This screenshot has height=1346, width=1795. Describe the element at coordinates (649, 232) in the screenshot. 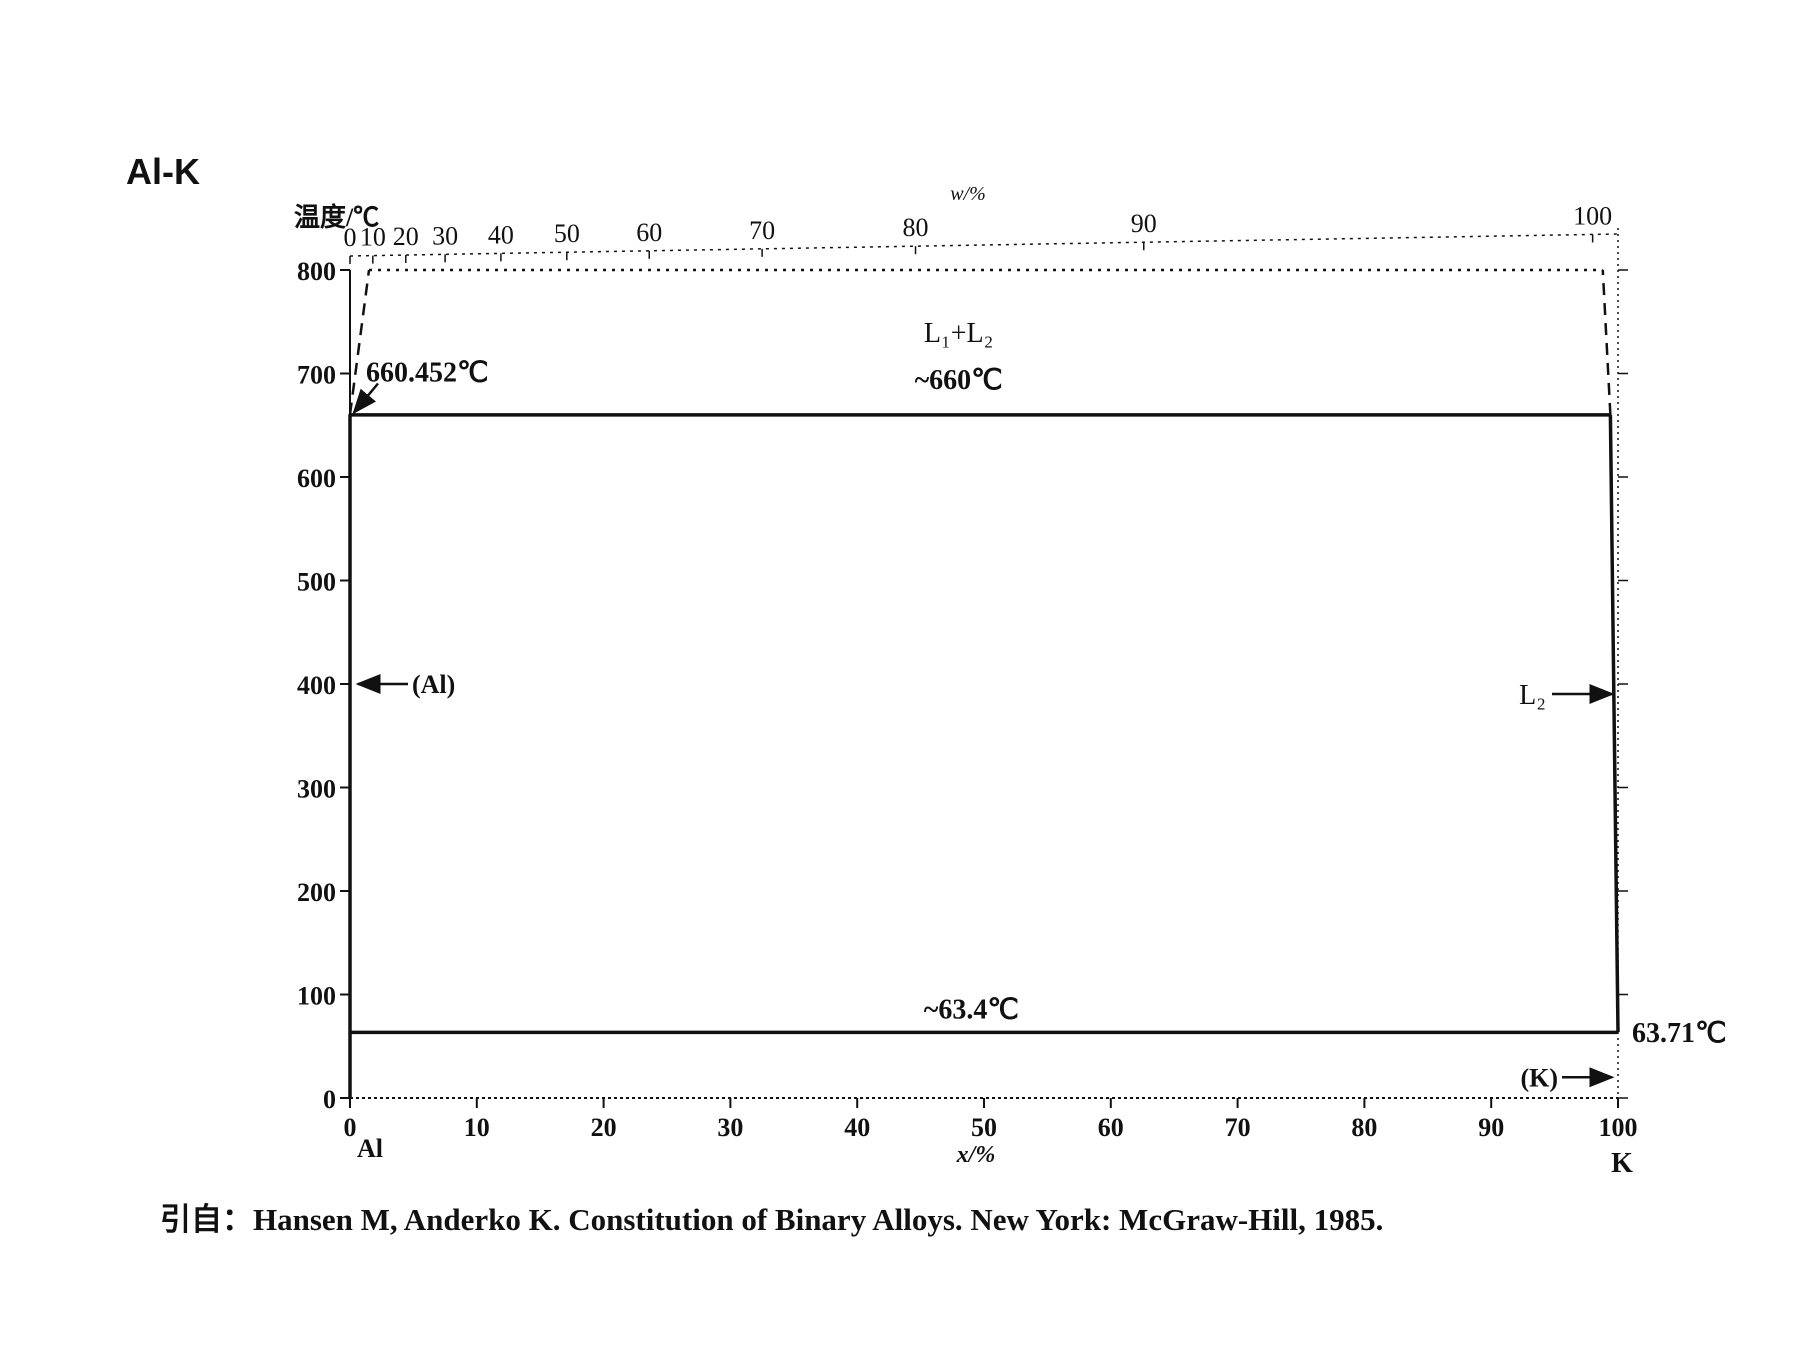

I see `top-tick-label: 60` at that location.